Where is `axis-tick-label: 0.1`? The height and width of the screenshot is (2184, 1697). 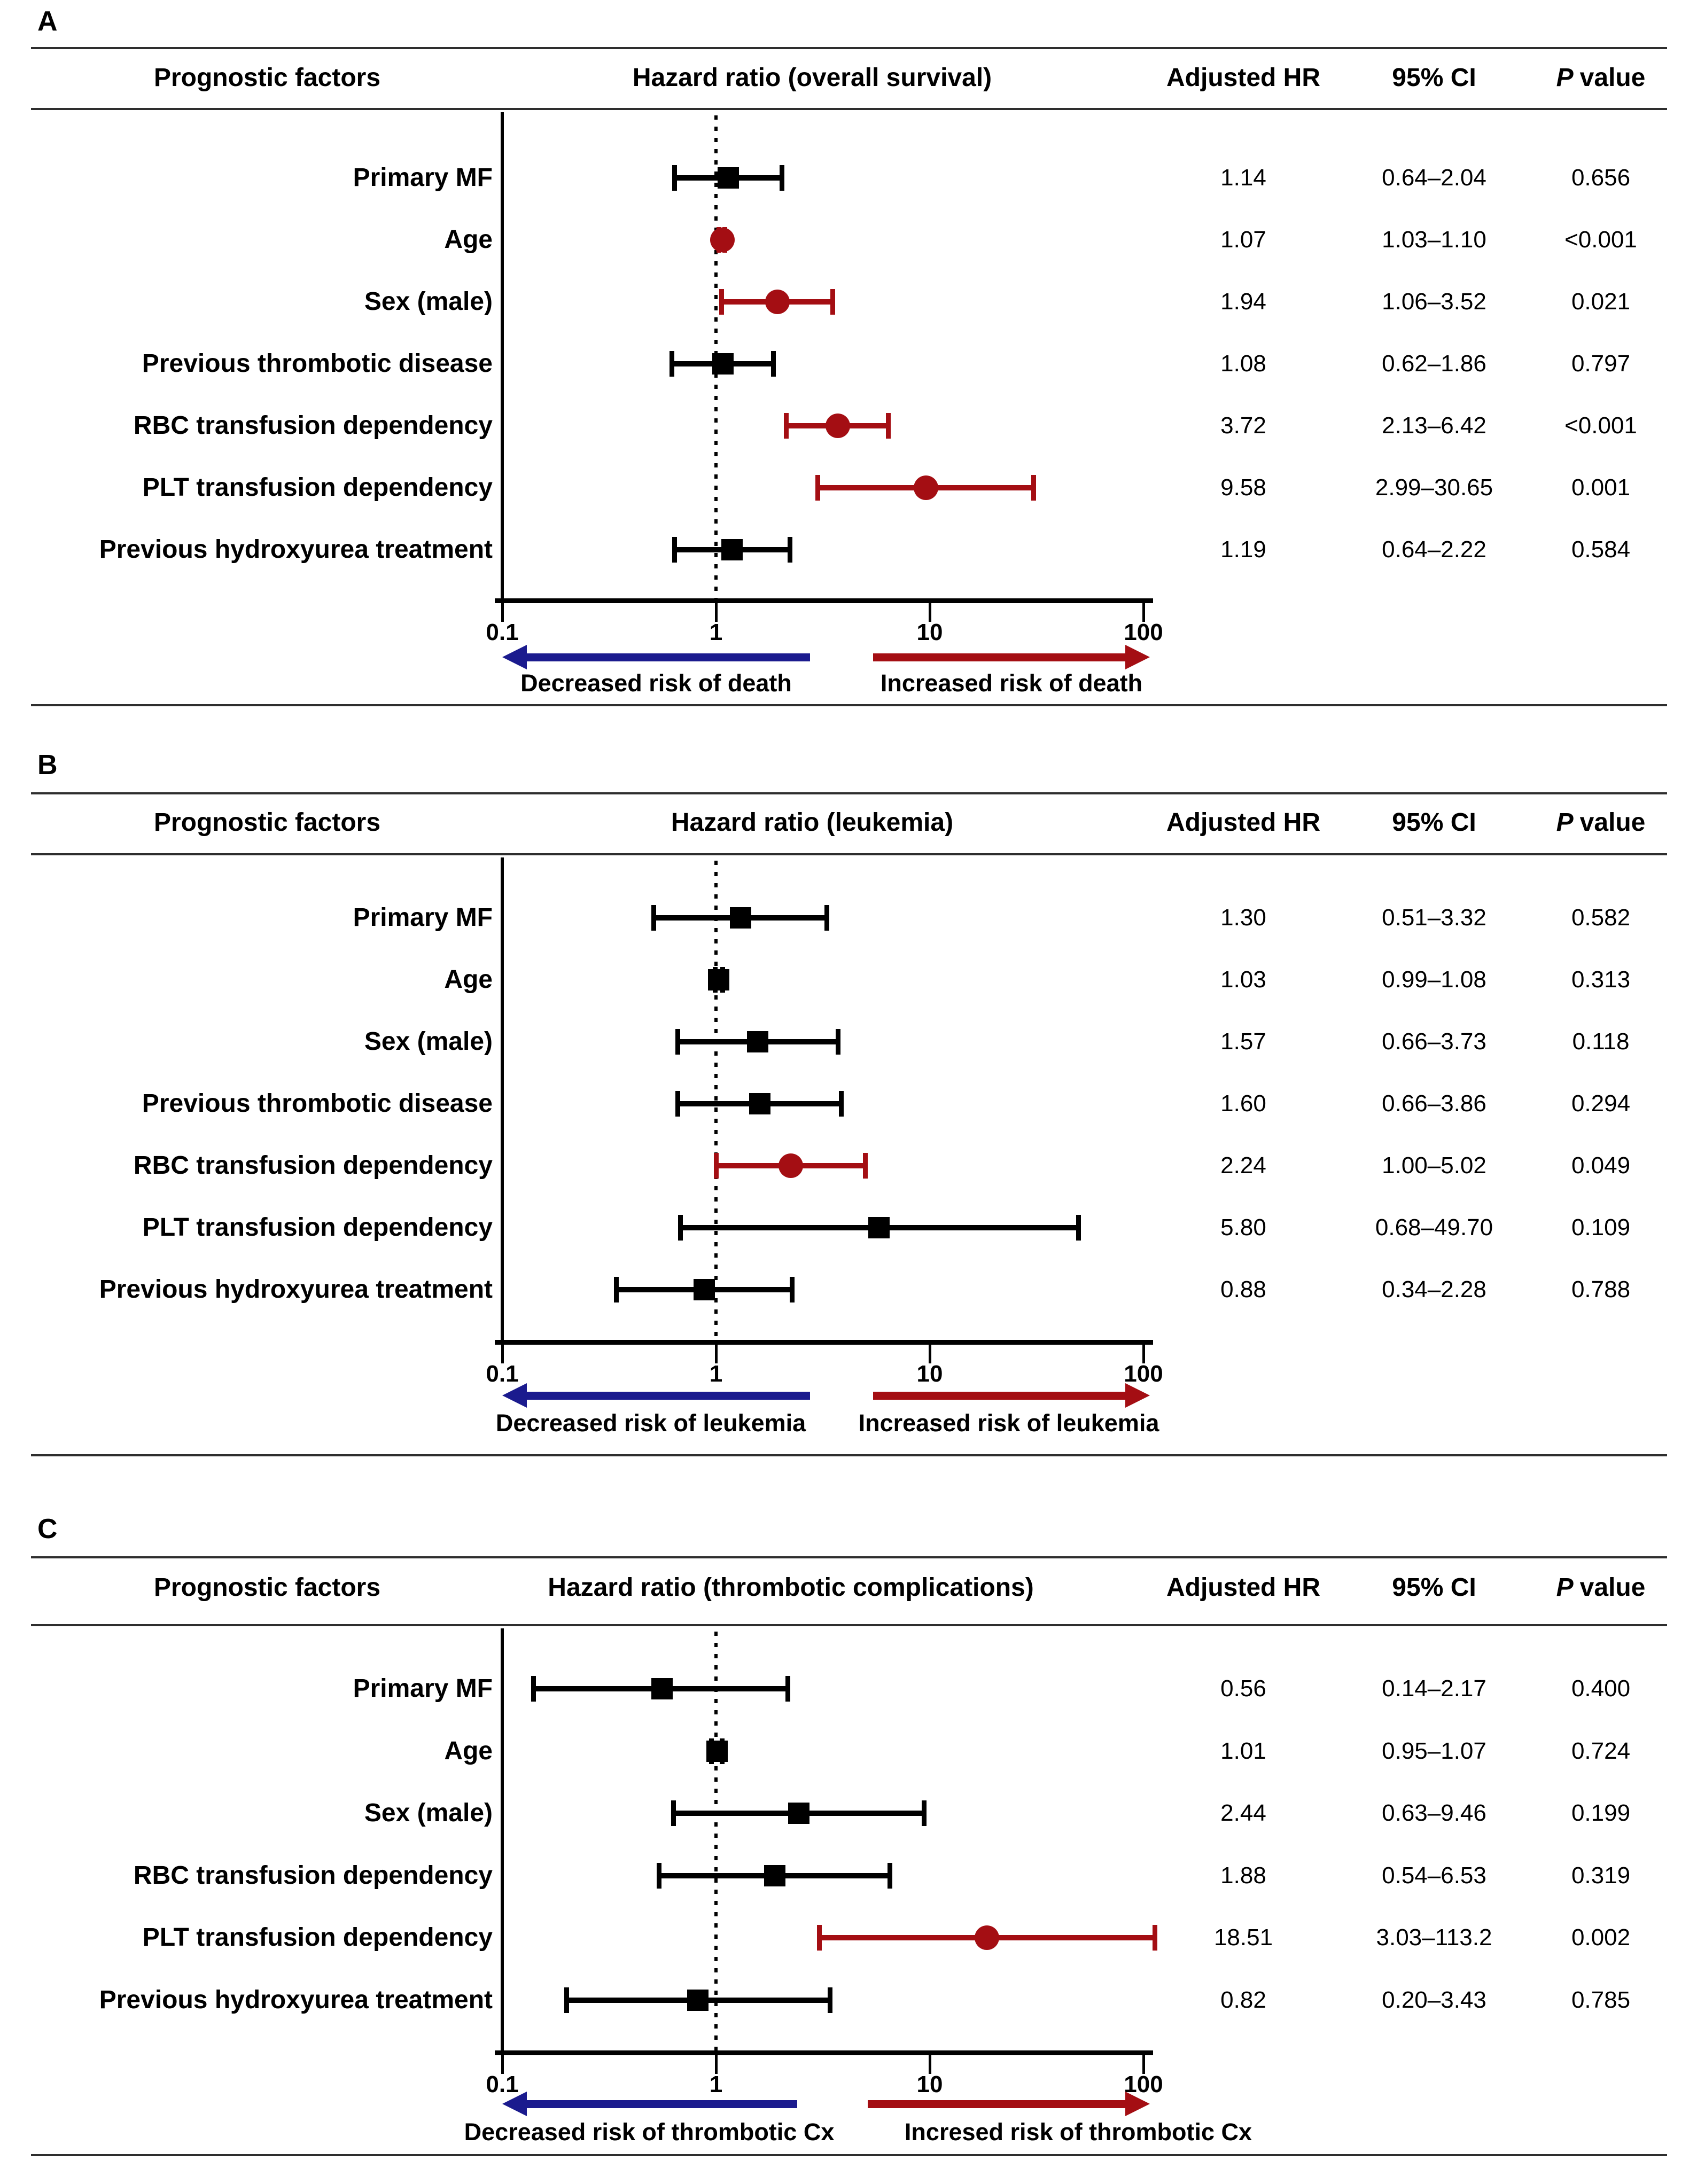
axis-tick-label: 0.1 is located at coordinates (503, 632).